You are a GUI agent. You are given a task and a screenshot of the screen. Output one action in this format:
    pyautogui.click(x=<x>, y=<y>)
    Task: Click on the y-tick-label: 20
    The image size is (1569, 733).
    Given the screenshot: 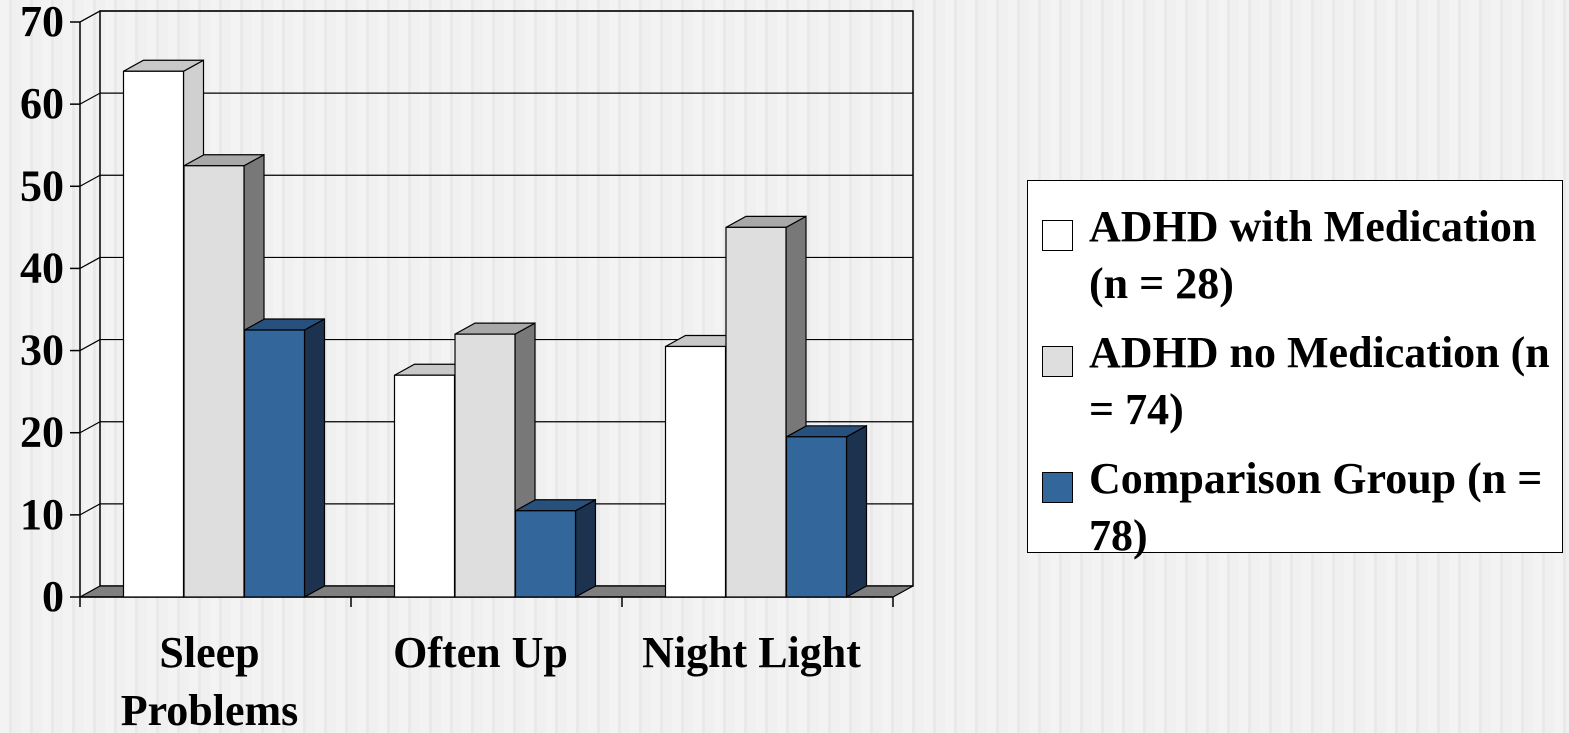 What is the action you would take?
    pyautogui.click(x=42, y=432)
    